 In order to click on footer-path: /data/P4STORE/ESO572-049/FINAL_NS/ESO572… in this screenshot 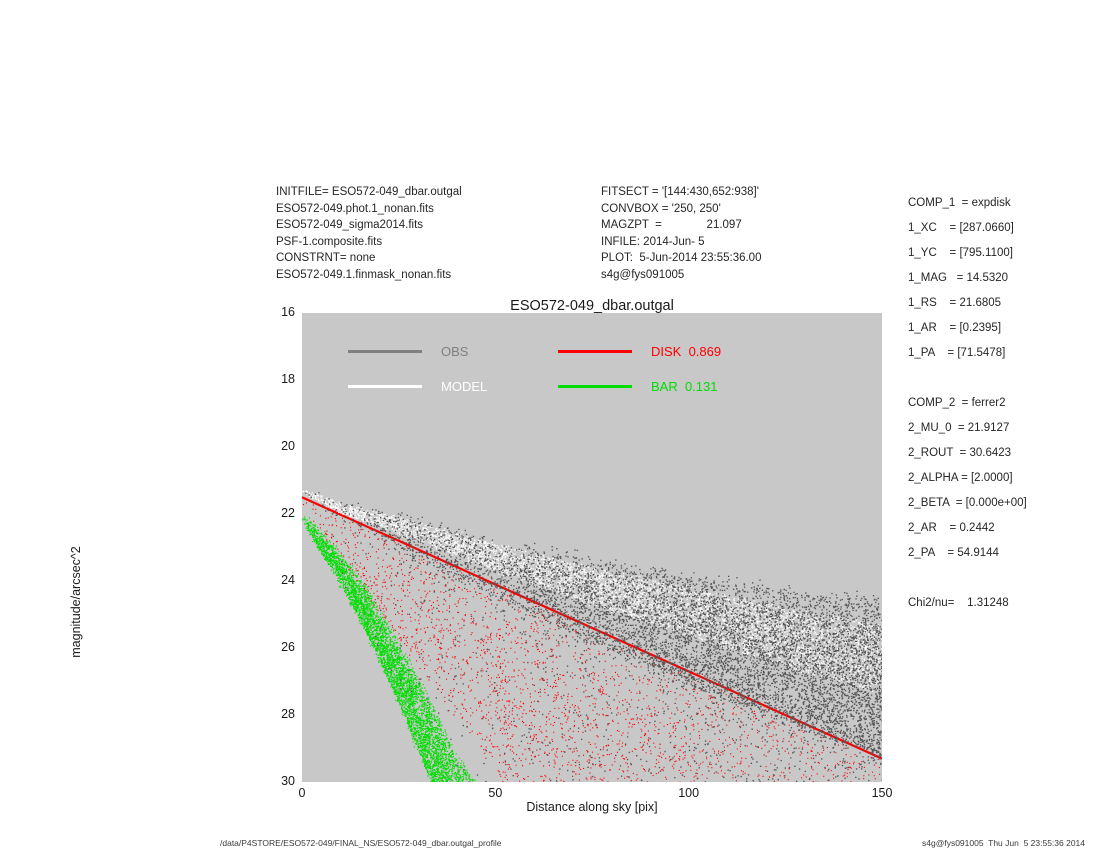, I will do `click(361, 843)`.